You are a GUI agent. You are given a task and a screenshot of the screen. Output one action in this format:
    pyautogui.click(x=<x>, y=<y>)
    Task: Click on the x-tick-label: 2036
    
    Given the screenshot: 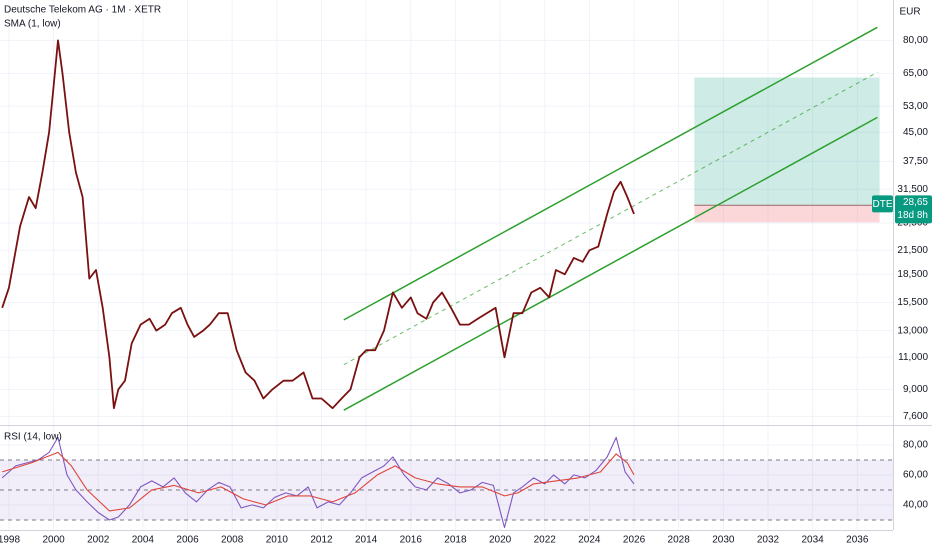 What is the action you would take?
    pyautogui.click(x=857, y=540)
    